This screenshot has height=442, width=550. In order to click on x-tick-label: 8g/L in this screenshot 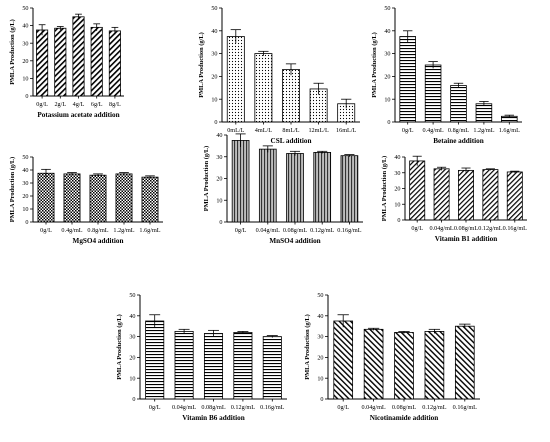, I will do `click(115, 104)`.